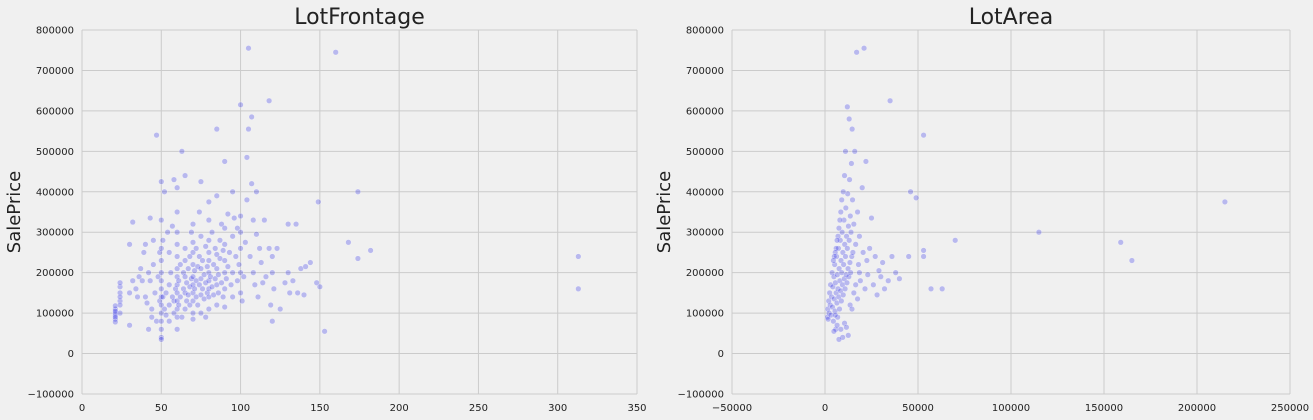  Describe the element at coordinates (14, 212) in the screenshot. I see `y-axis-label: SalePrice` at that location.